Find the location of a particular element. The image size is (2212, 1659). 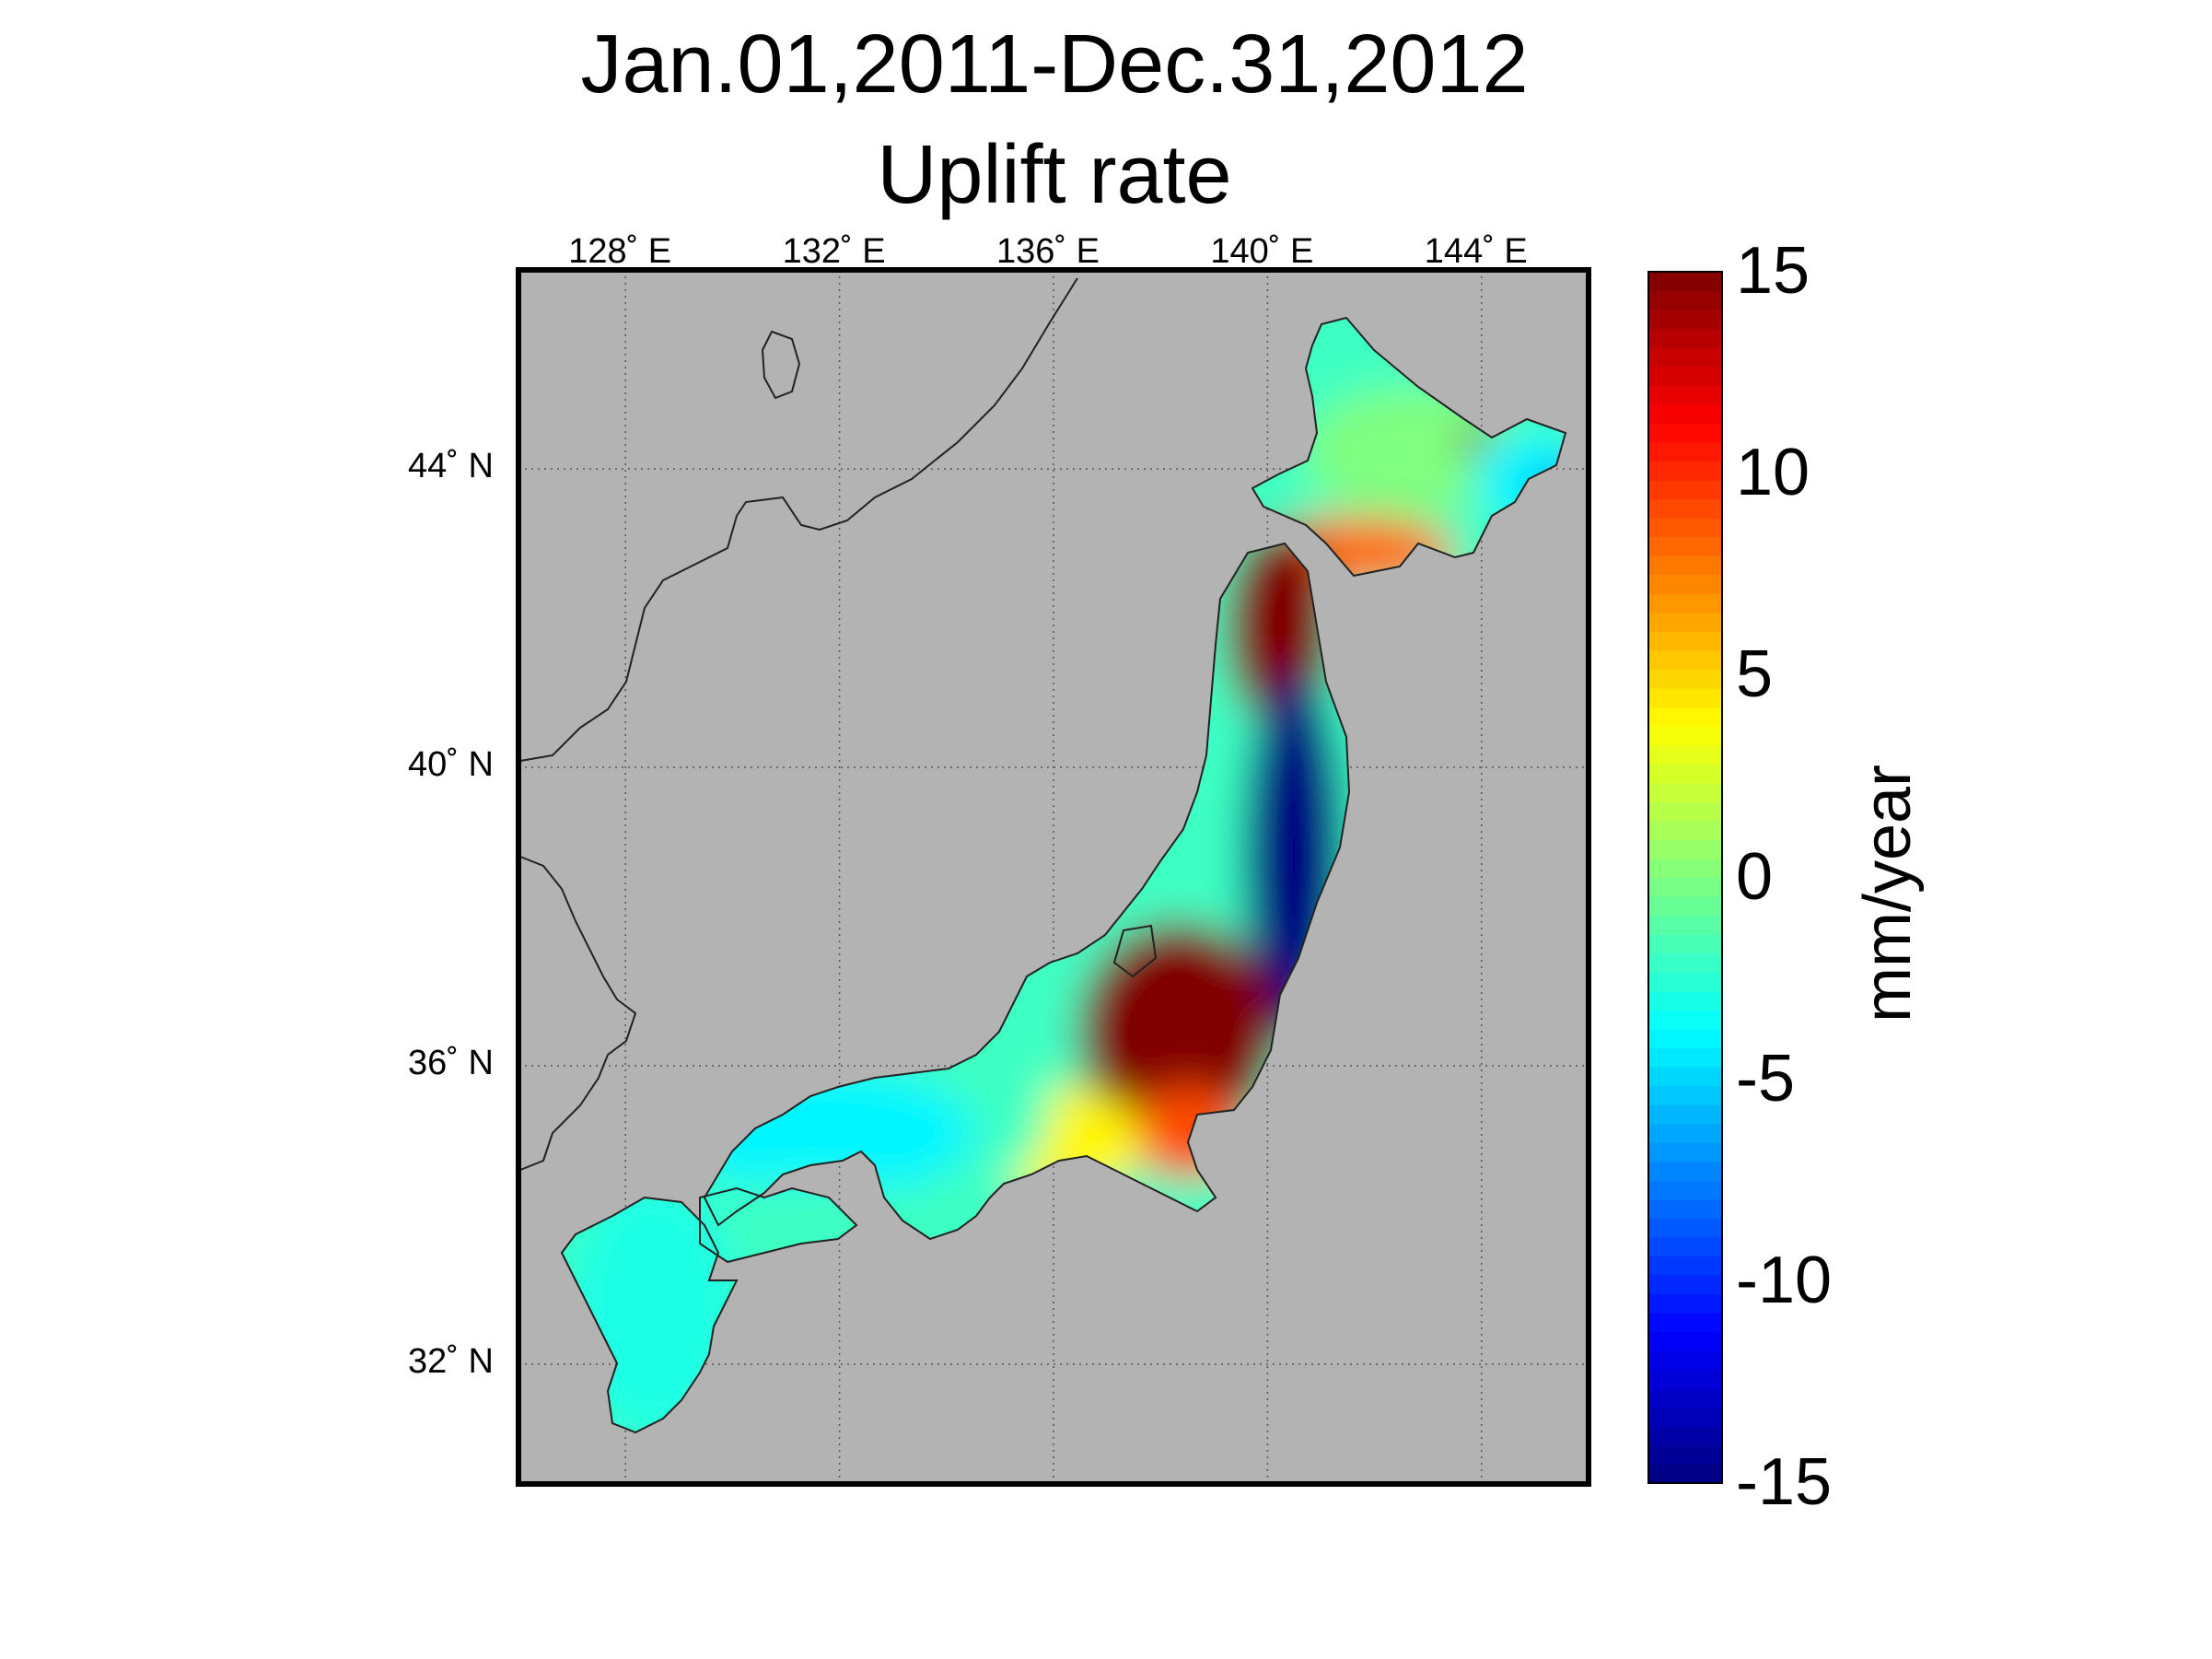

colorbar-unit-label: mm/year is located at coordinates (1888, 893).